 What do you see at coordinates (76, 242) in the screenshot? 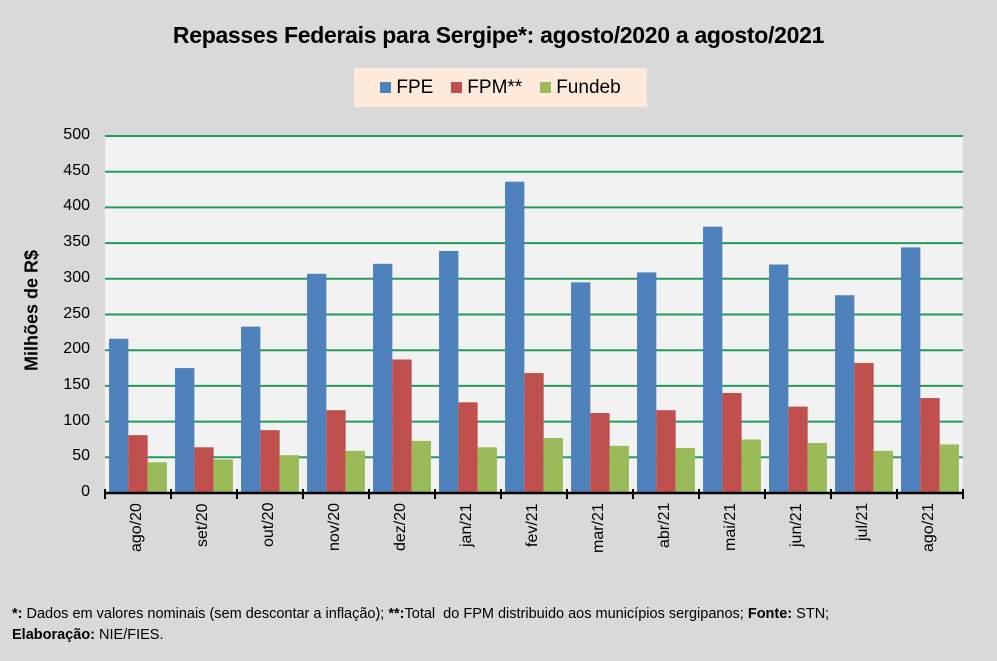
I see `y-tick-label: 350` at bounding box center [76, 242].